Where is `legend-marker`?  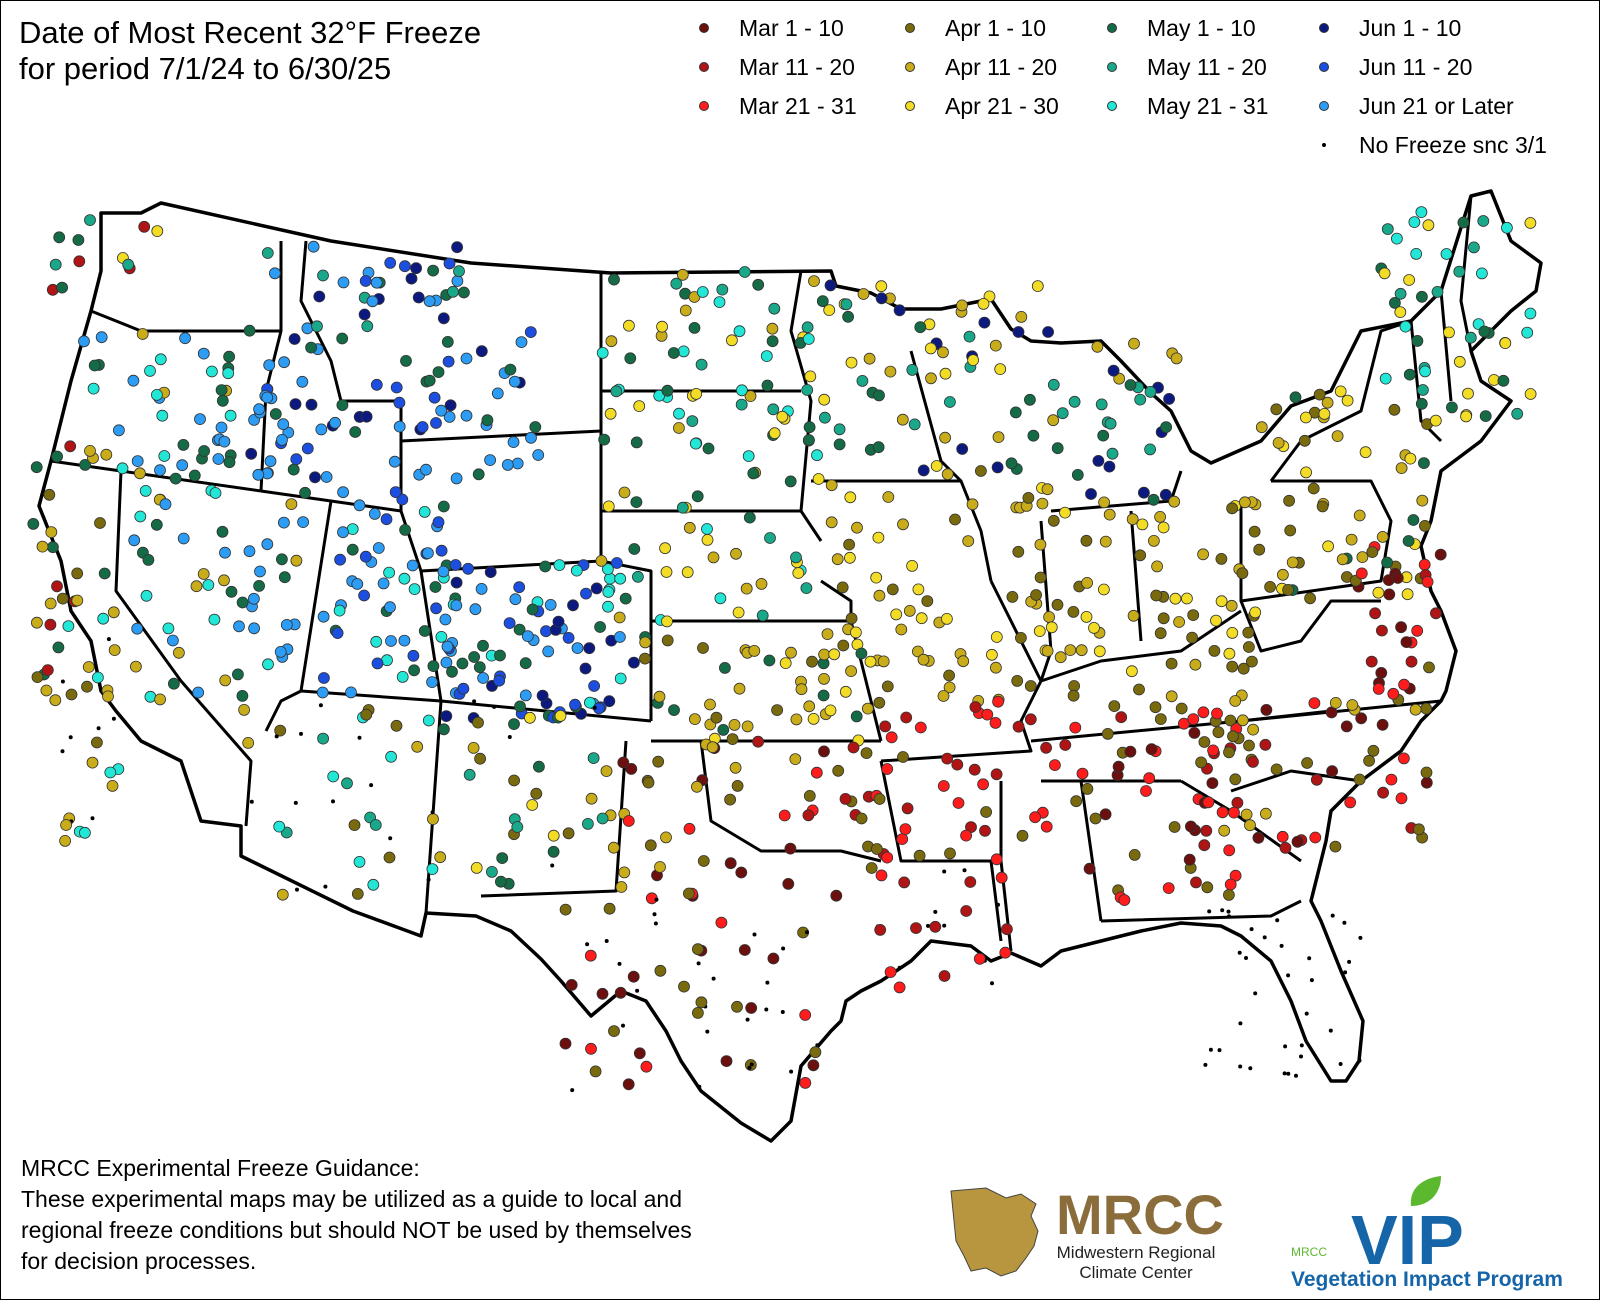 legend-marker is located at coordinates (910, 67).